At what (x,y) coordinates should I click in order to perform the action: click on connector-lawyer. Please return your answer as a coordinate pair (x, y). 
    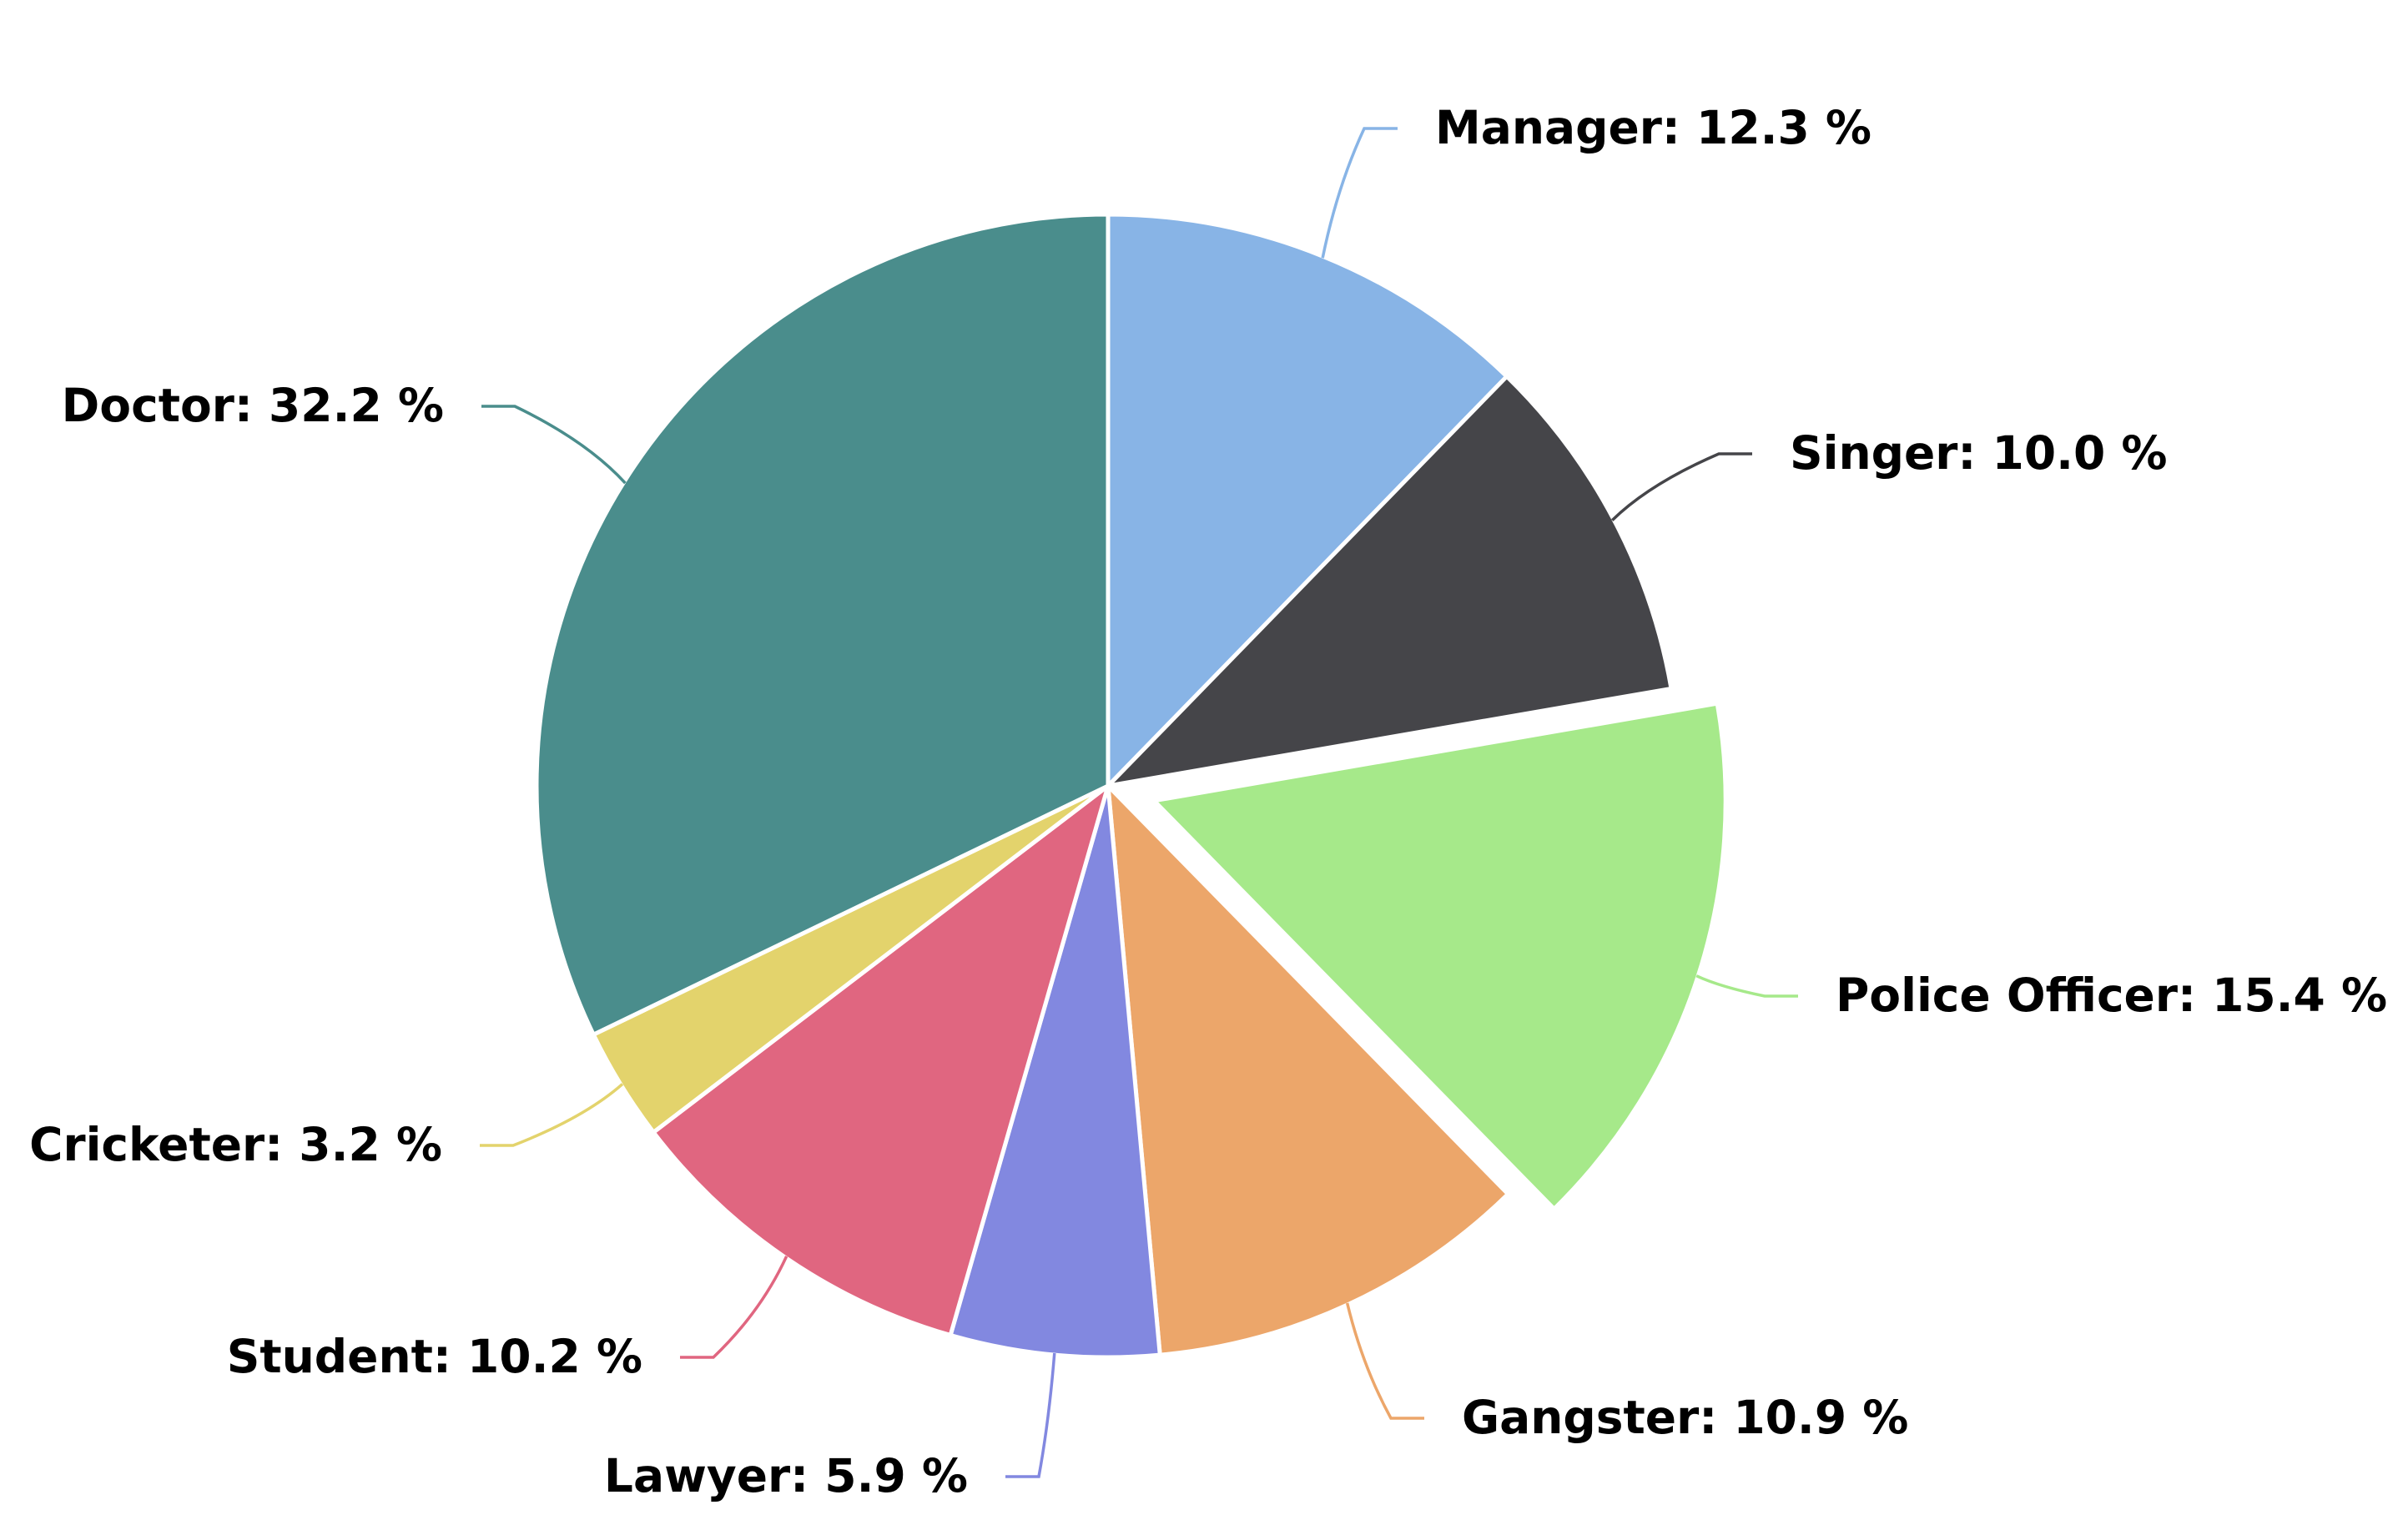
    Looking at the image, I should click on (1030, 1415).